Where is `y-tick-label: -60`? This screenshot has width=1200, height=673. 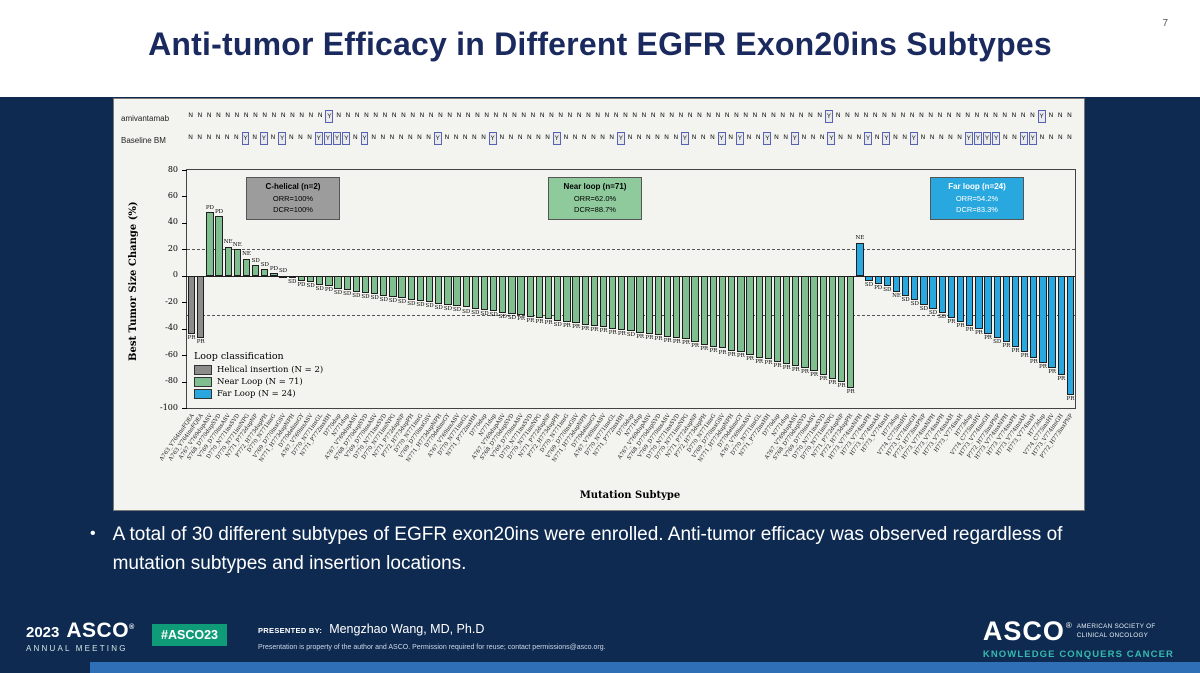 y-tick-label: -60 is located at coordinates (171, 354).